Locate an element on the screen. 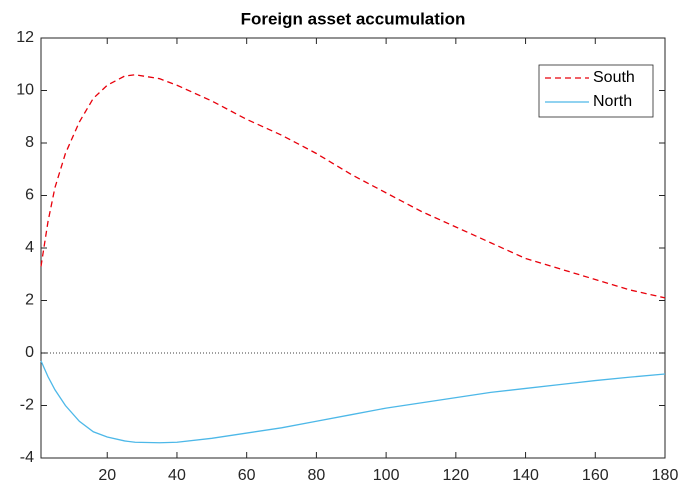 This screenshot has width=688, height=495. y-tick-label: 6 is located at coordinates (29, 195).